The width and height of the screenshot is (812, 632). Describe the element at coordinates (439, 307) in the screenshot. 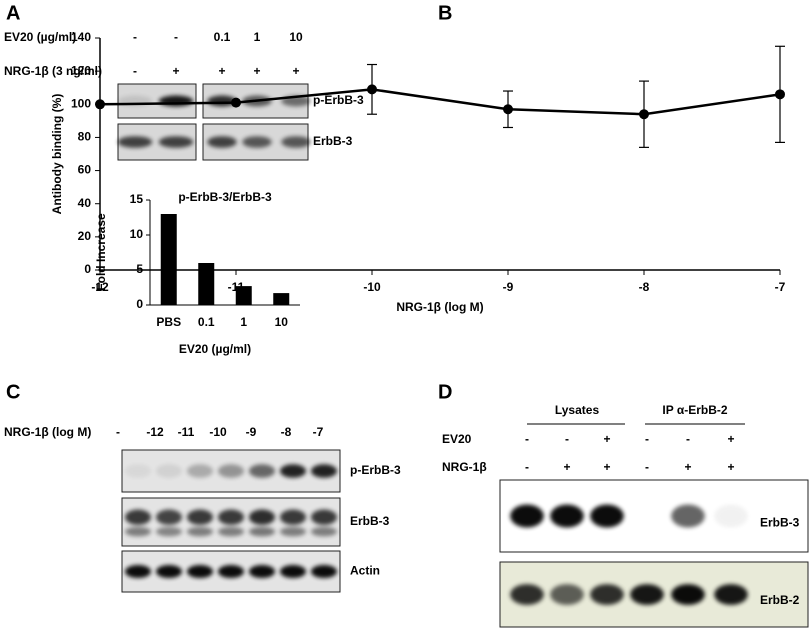

I see `x-axis-label: NRG-1β (log M)` at that location.